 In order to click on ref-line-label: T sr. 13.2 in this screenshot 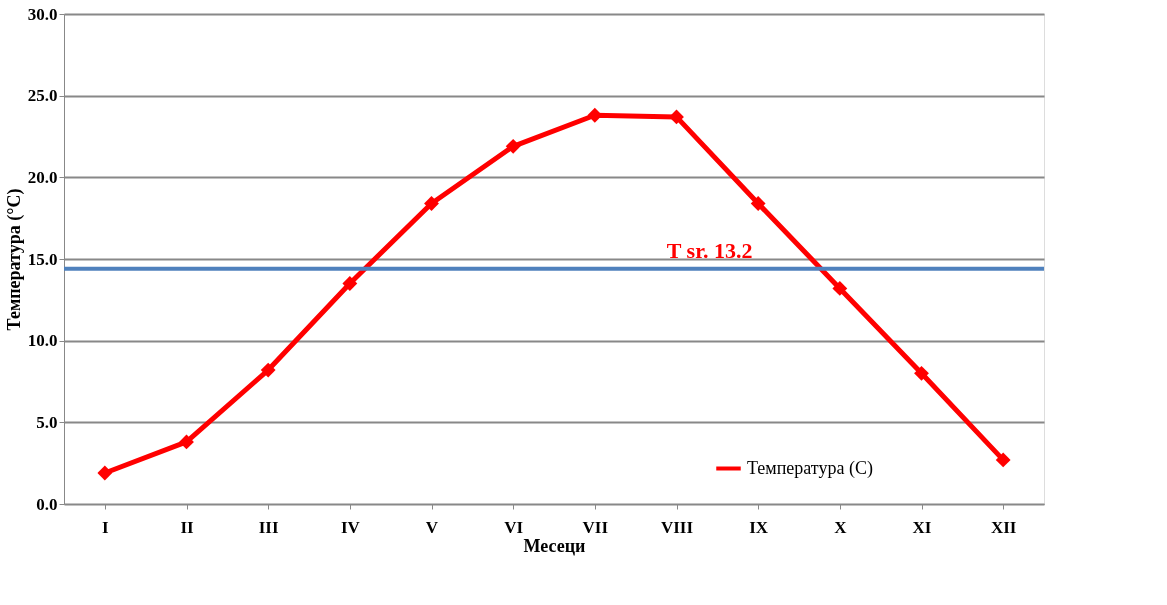, I will do `click(709, 250)`.